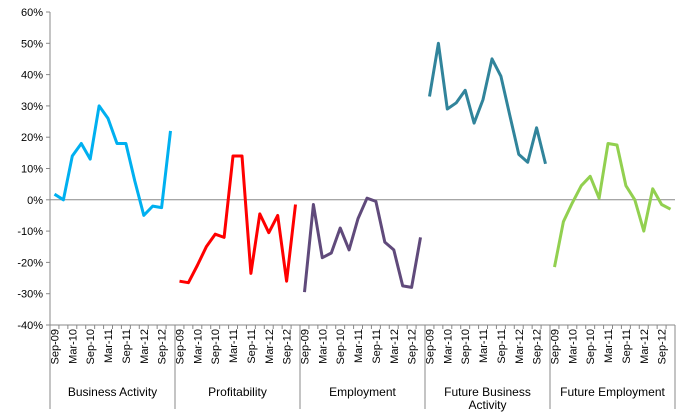 This screenshot has height=412, width=680. Describe the element at coordinates (35, 201) in the screenshot. I see `y-tick-label: 0%` at that location.